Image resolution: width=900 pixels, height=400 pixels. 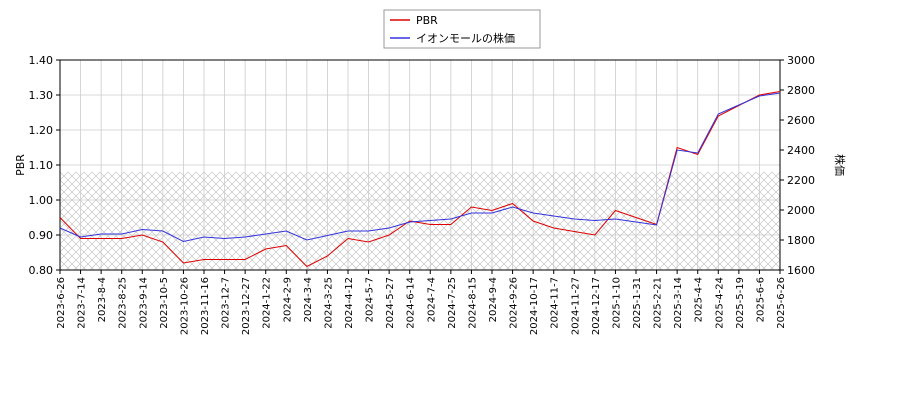 I want to click on x-tick-label: 2024-8-15, so click(x=472, y=303).